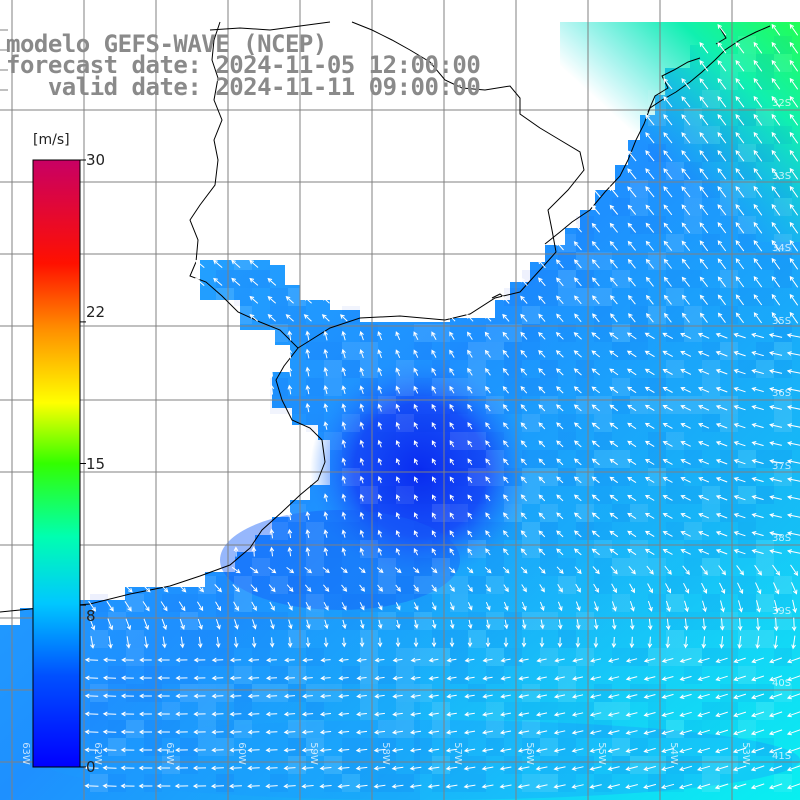 This screenshot has height=800, width=800. What do you see at coordinates (601, 753) in the screenshot?
I see `longitude-label: 55W` at bounding box center [601, 753].